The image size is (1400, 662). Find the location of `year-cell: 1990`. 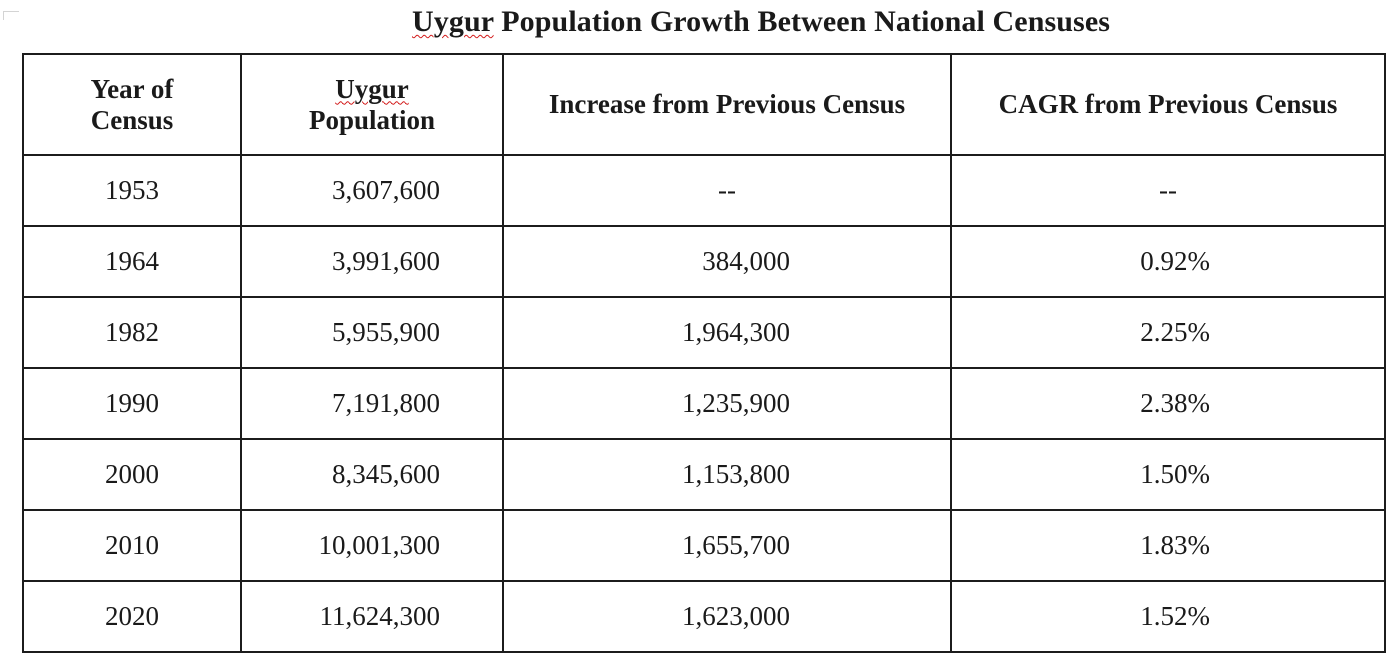

year-cell: 1990 is located at coordinates (132, 403).